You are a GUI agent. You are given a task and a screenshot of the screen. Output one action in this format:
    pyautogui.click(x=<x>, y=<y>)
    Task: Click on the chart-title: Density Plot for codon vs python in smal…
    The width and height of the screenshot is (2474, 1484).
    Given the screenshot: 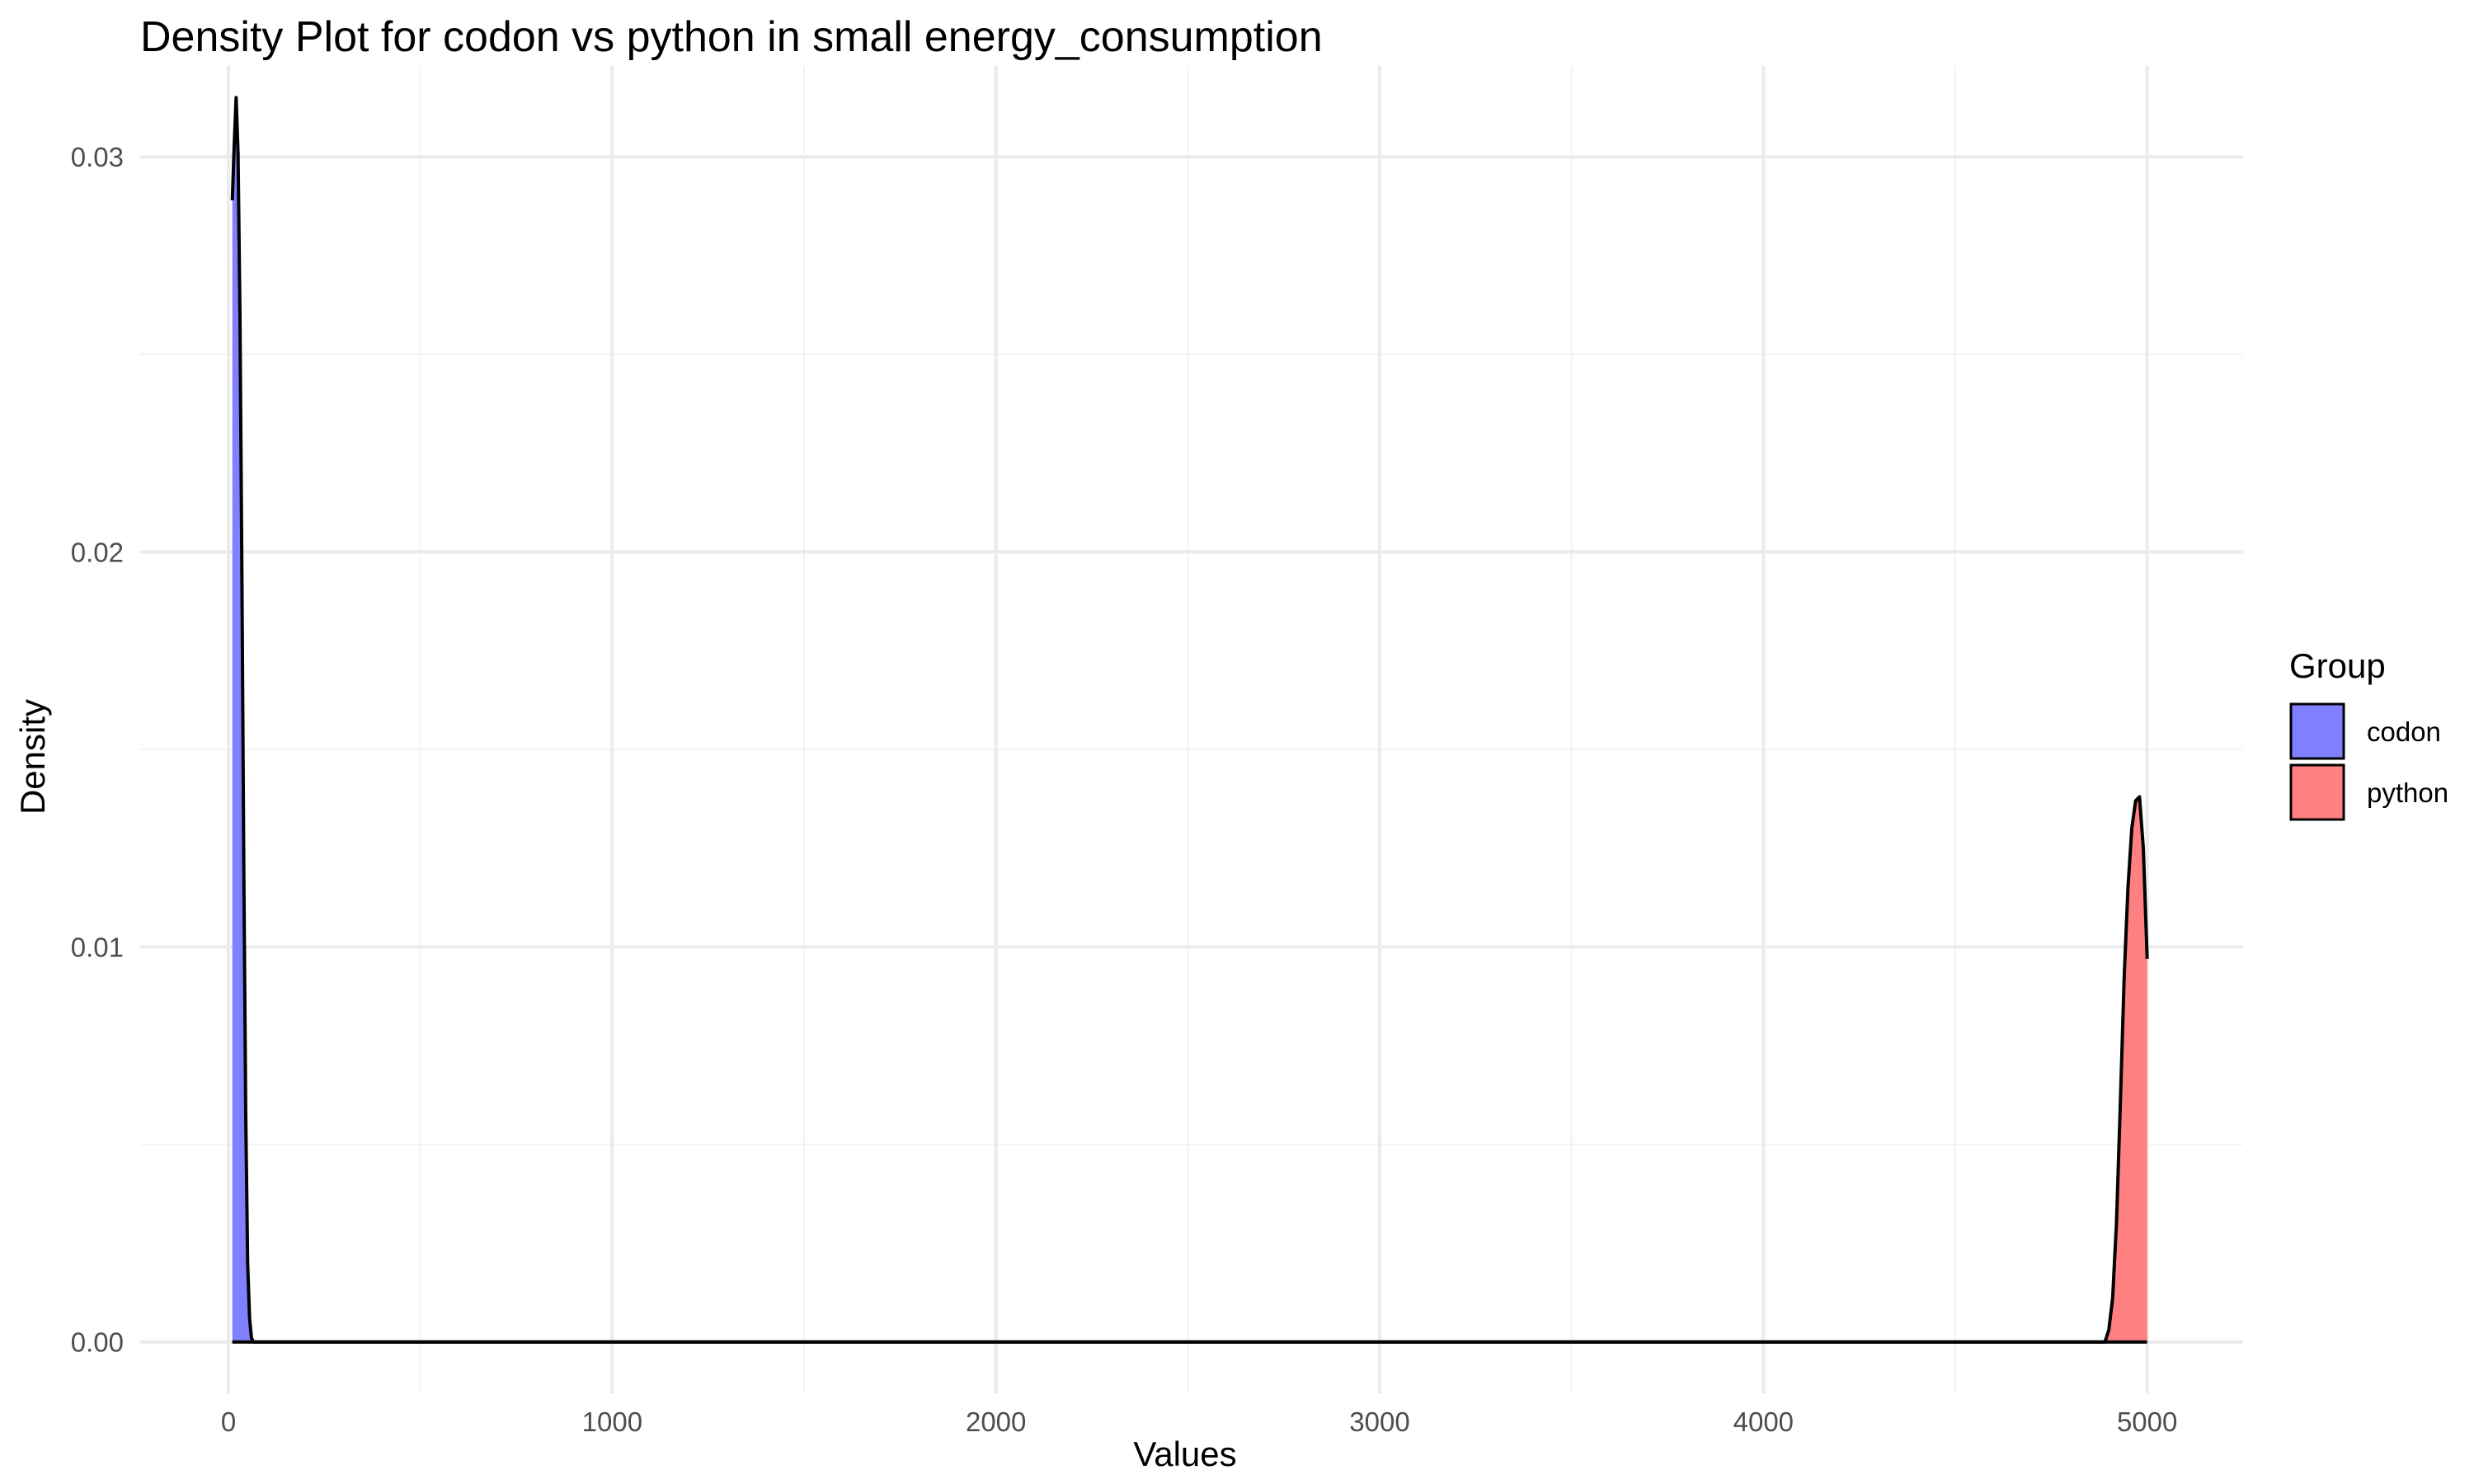 What is the action you would take?
    pyautogui.click(x=731, y=37)
    